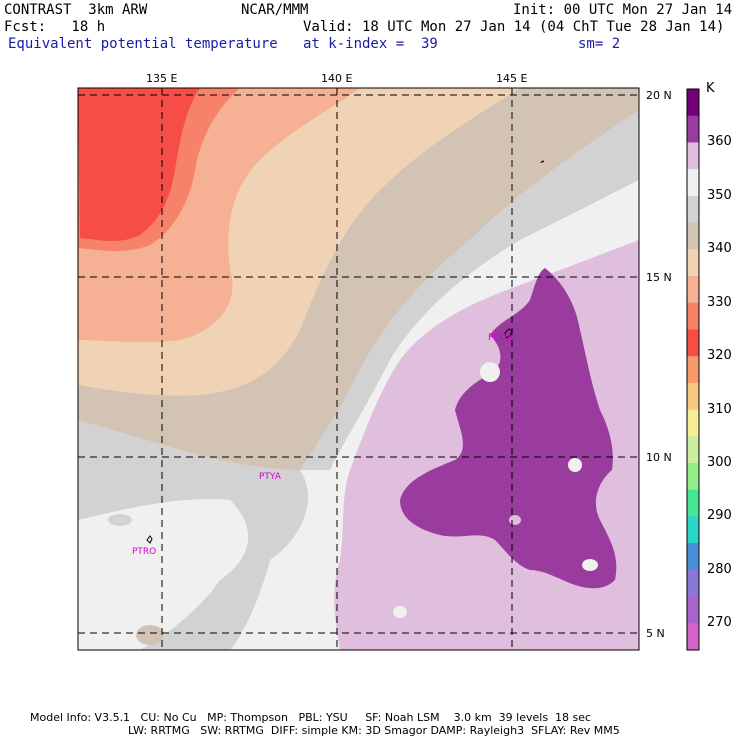 The image size is (740, 740). I want to click on field-name: Equivalent potential temperature, so click(143, 44).